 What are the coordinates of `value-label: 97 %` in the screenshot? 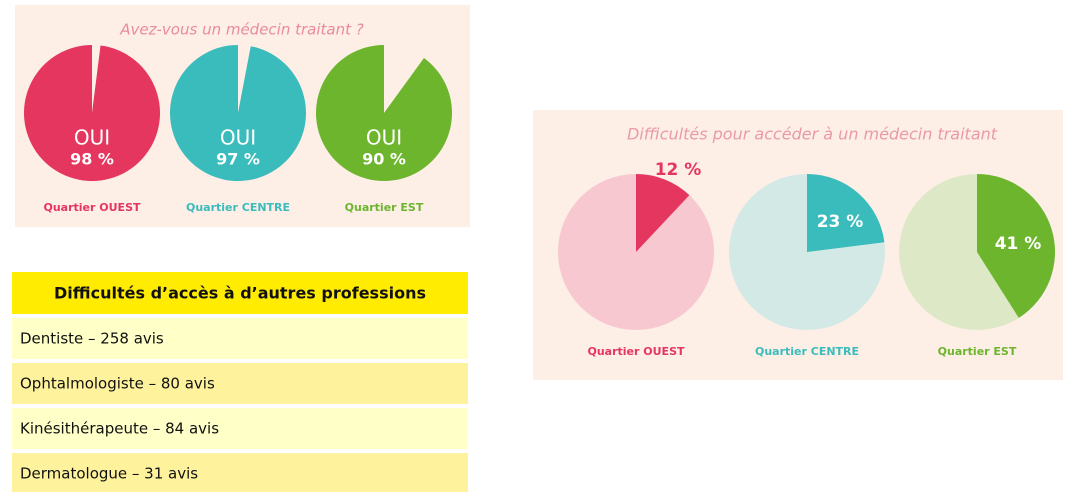 It's located at (238, 159).